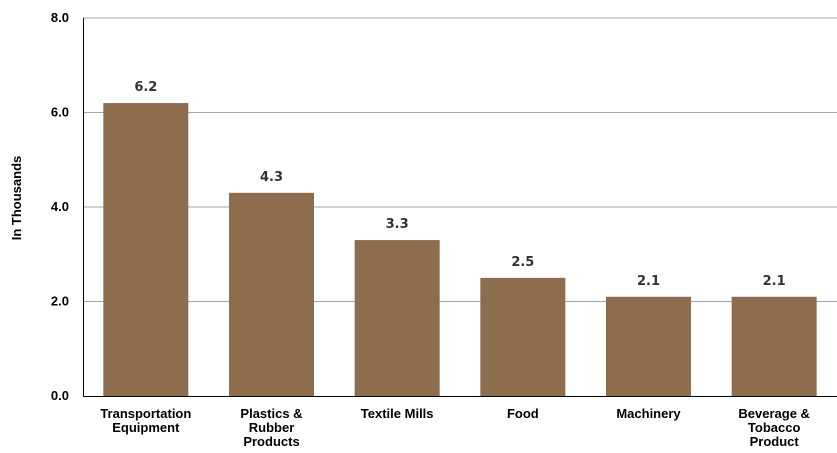 Image resolution: width=837 pixels, height=453 pixels. What do you see at coordinates (271, 177) in the screenshot?
I see `data-label: 4.3` at bounding box center [271, 177].